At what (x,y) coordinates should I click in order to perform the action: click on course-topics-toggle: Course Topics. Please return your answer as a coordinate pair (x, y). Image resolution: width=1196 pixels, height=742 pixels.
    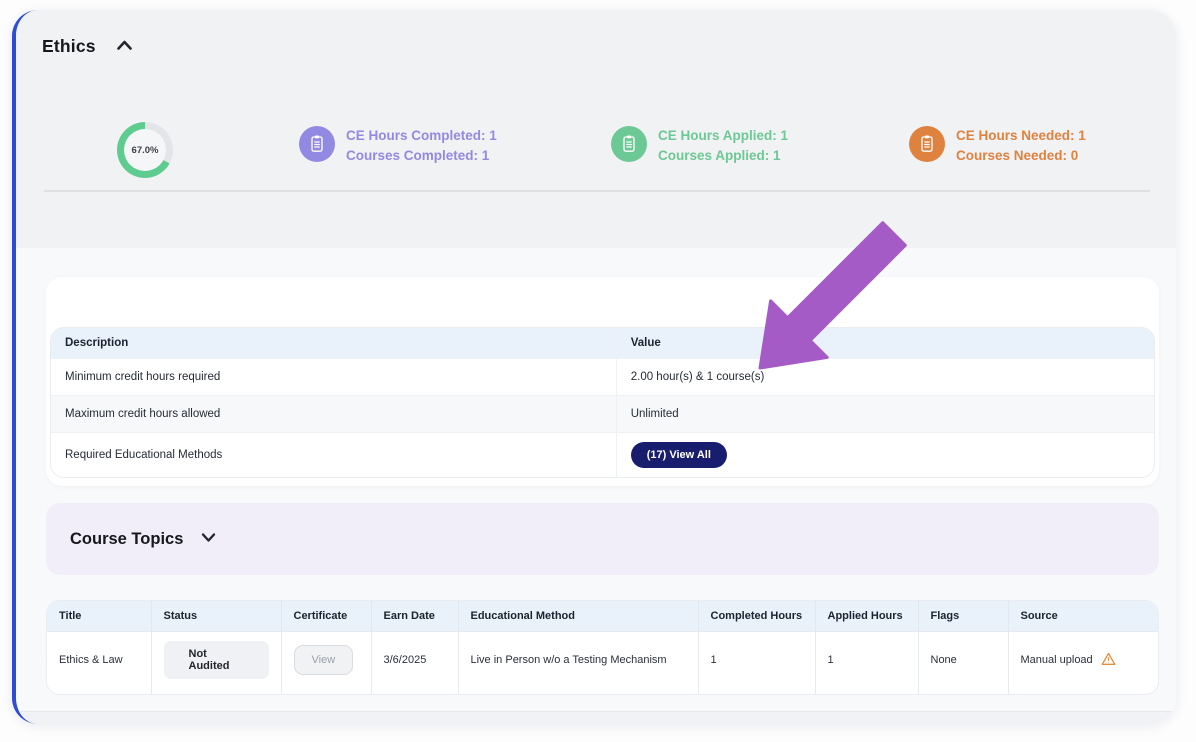
    Looking at the image, I should click on (602, 539).